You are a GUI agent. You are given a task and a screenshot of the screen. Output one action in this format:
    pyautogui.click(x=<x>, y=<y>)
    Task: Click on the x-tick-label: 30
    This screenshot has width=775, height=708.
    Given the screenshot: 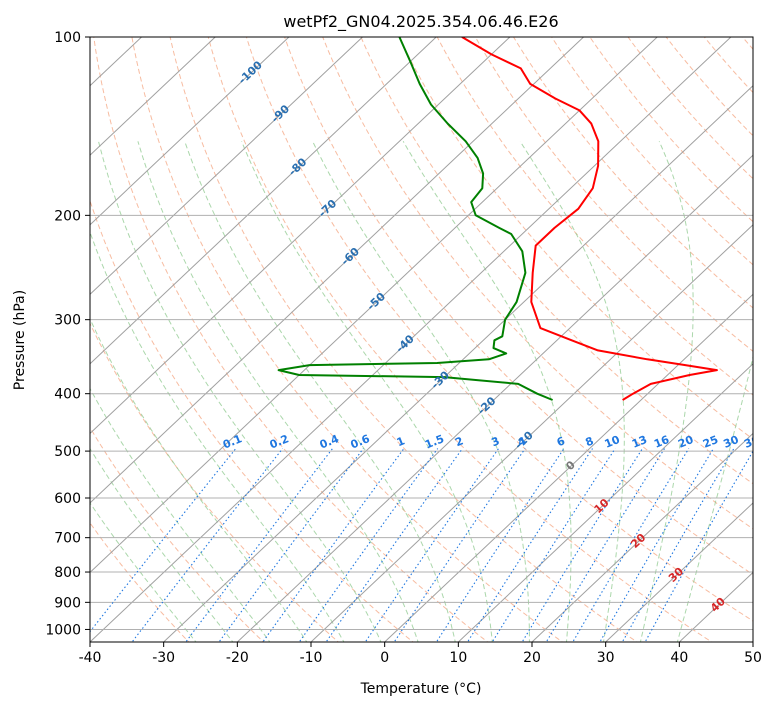 What is the action you would take?
    pyautogui.click(x=606, y=658)
    